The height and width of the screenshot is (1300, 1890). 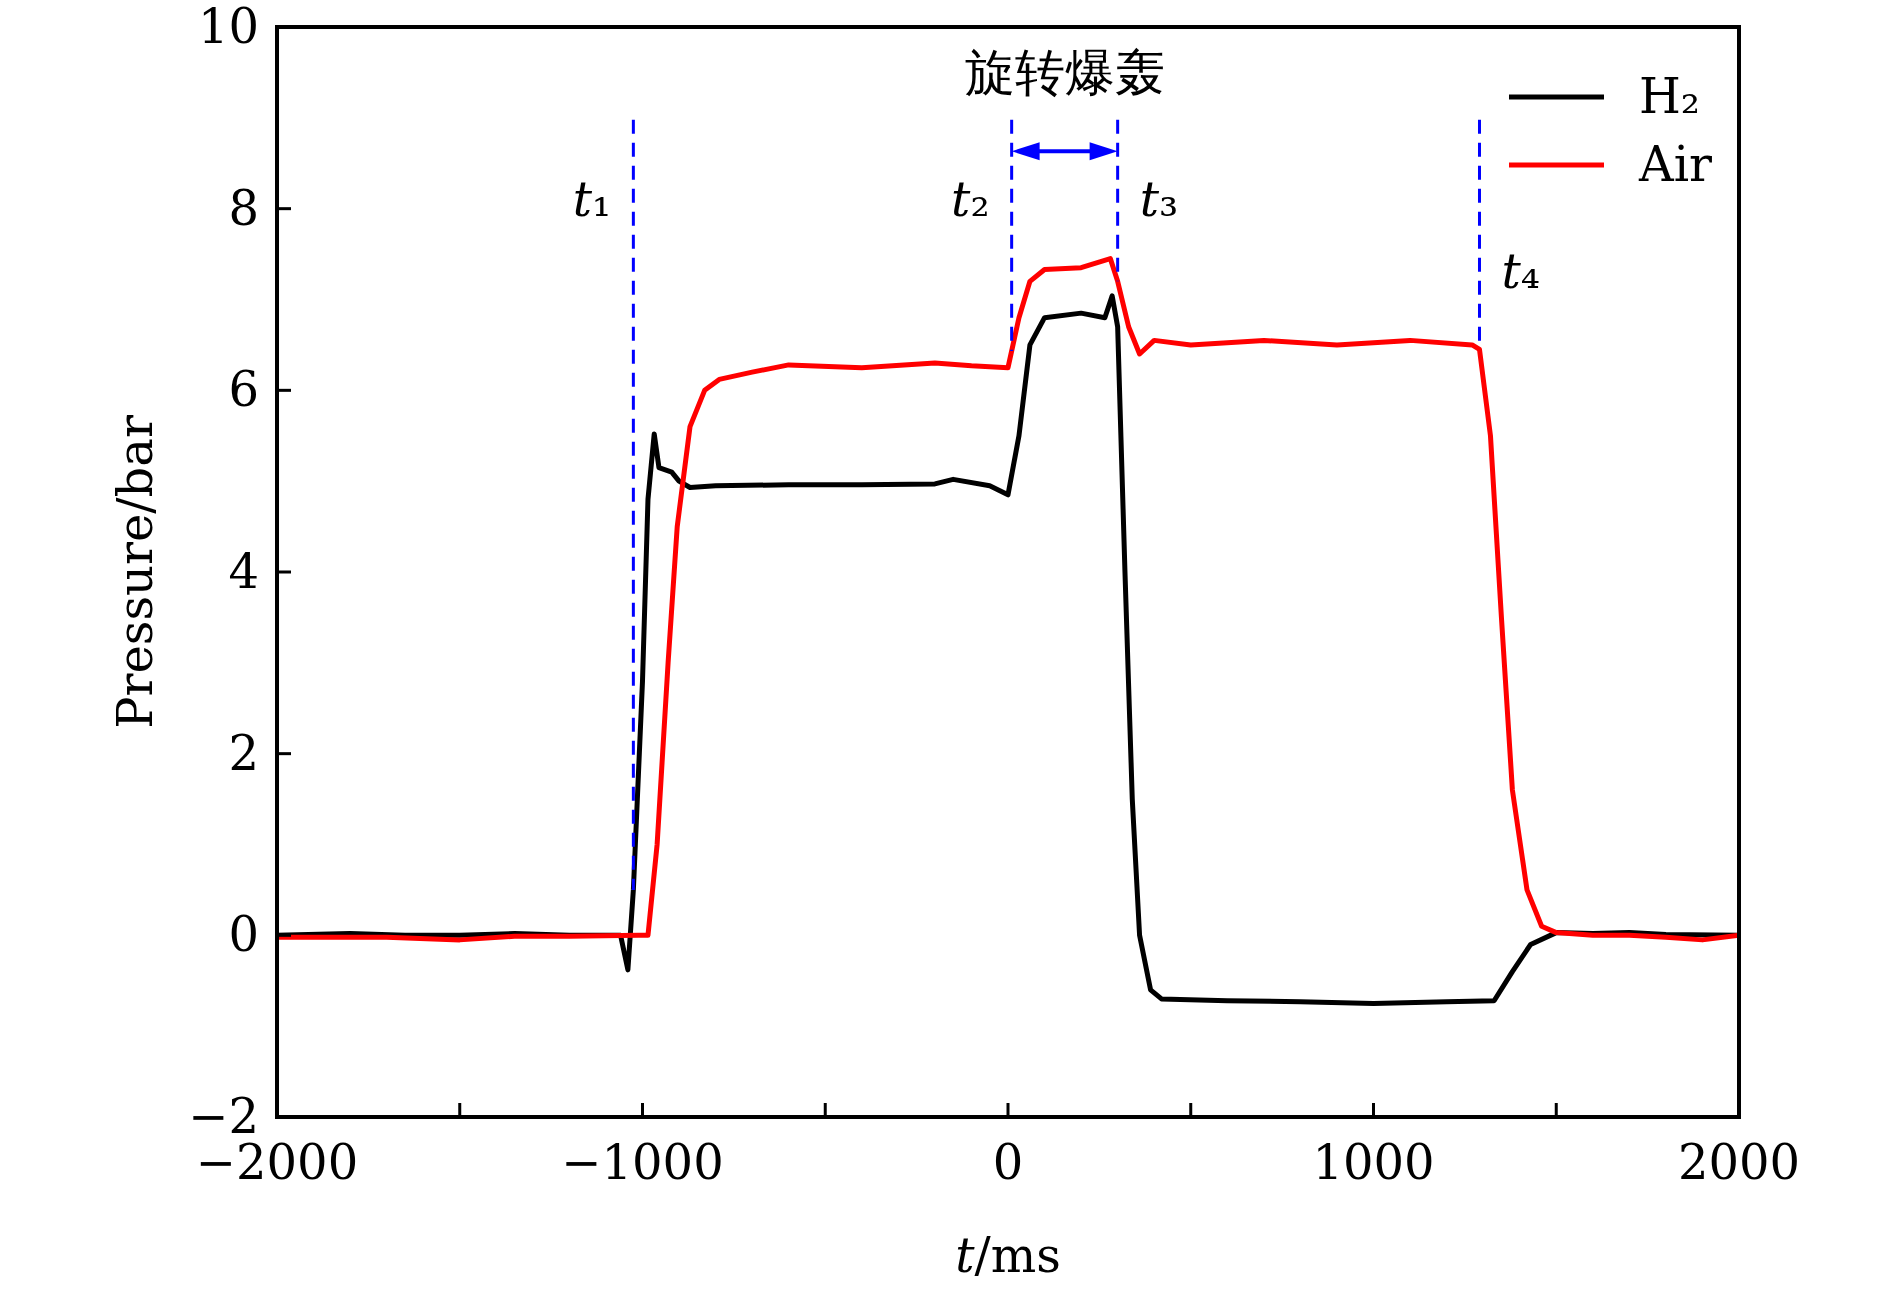 I want to click on ref-line-label: t₃, so click(x=1159, y=198).